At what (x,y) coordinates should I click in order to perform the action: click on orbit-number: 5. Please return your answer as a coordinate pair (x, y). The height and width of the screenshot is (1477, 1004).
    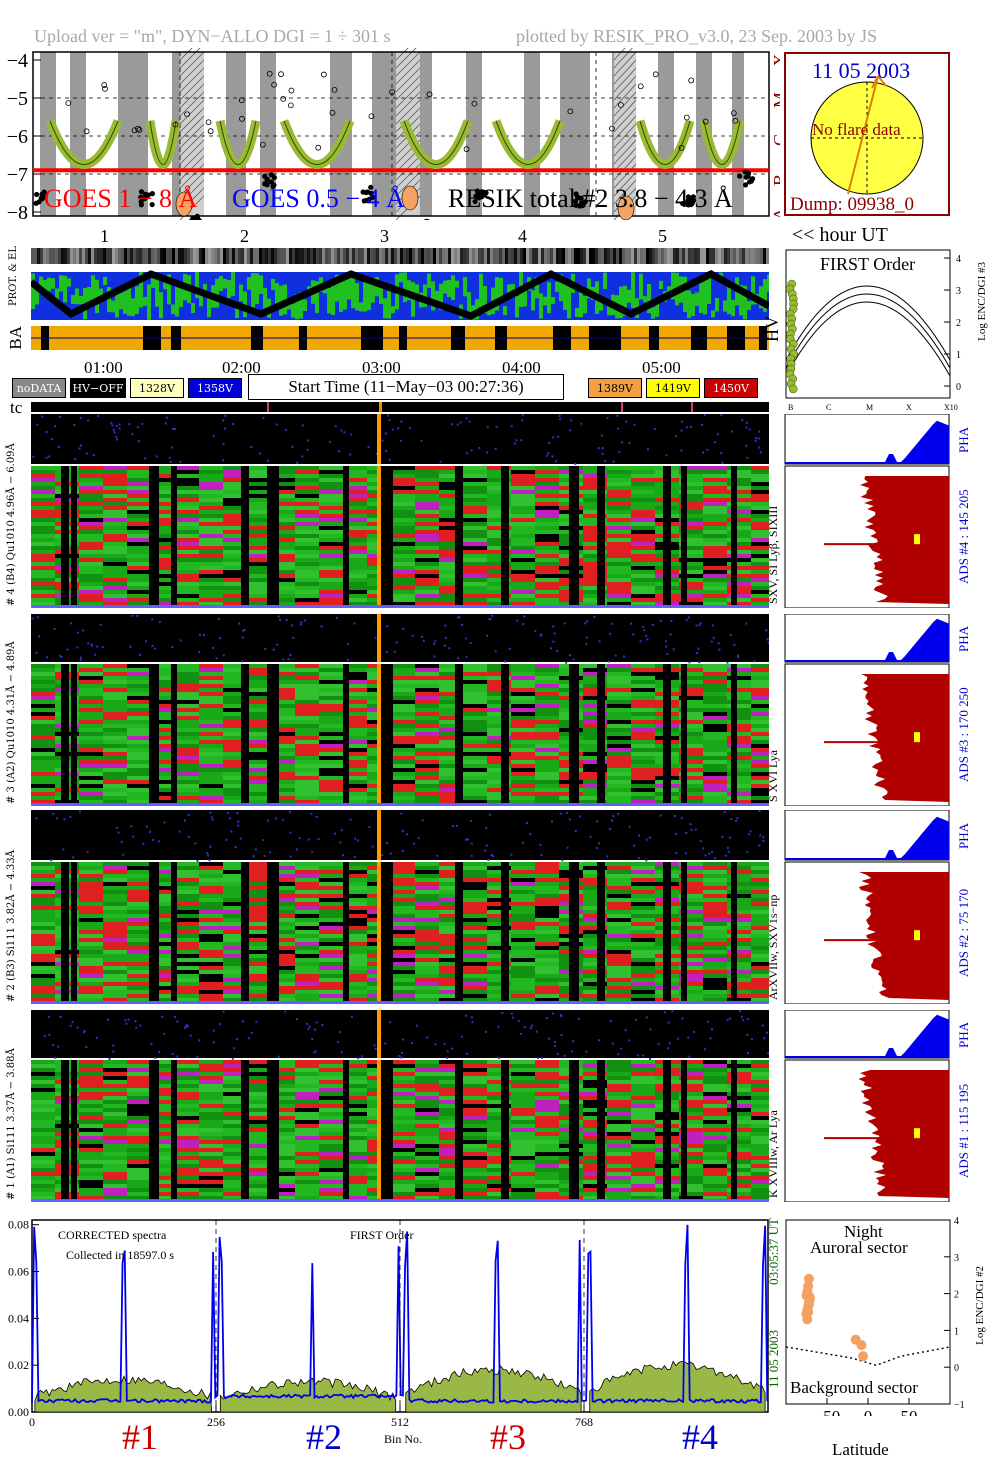
    Looking at the image, I should click on (662, 236).